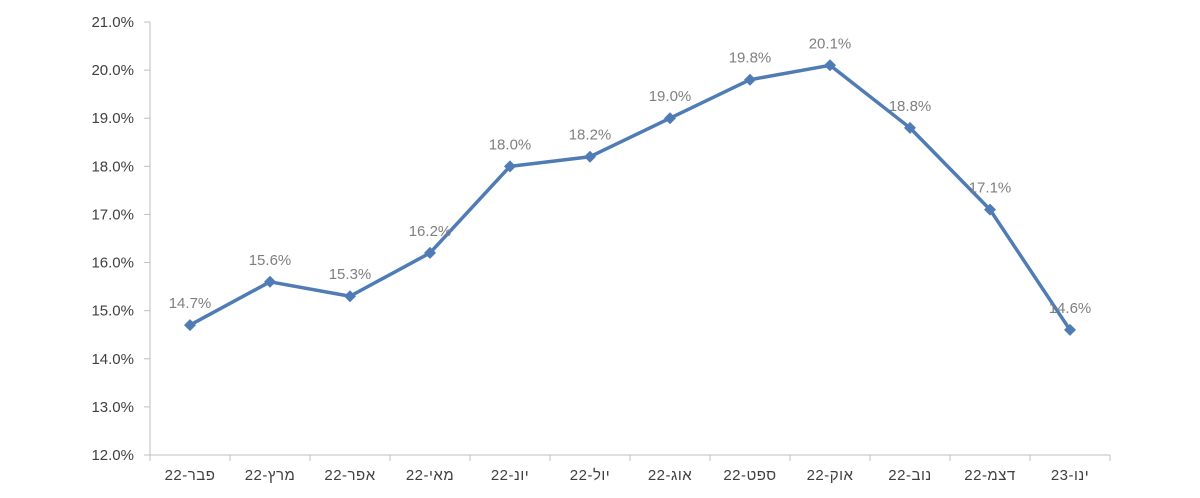  What do you see at coordinates (749, 475) in the screenshot?
I see `x-tick-label: ספט-22` at bounding box center [749, 475].